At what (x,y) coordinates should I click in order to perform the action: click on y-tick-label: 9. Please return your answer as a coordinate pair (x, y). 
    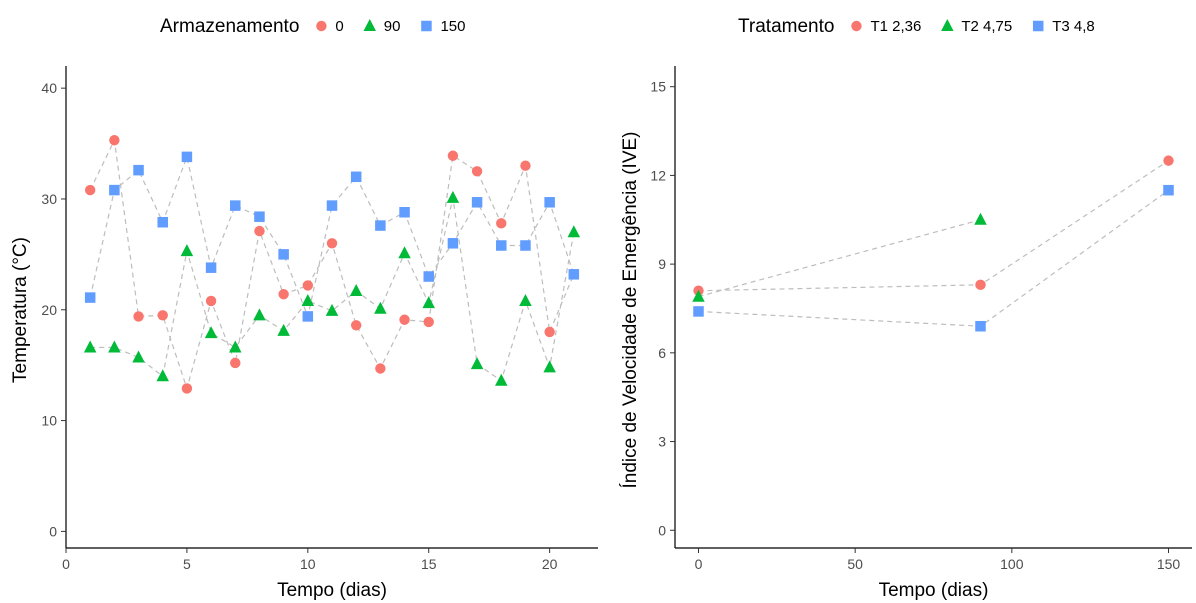
    Looking at the image, I should click on (662, 264).